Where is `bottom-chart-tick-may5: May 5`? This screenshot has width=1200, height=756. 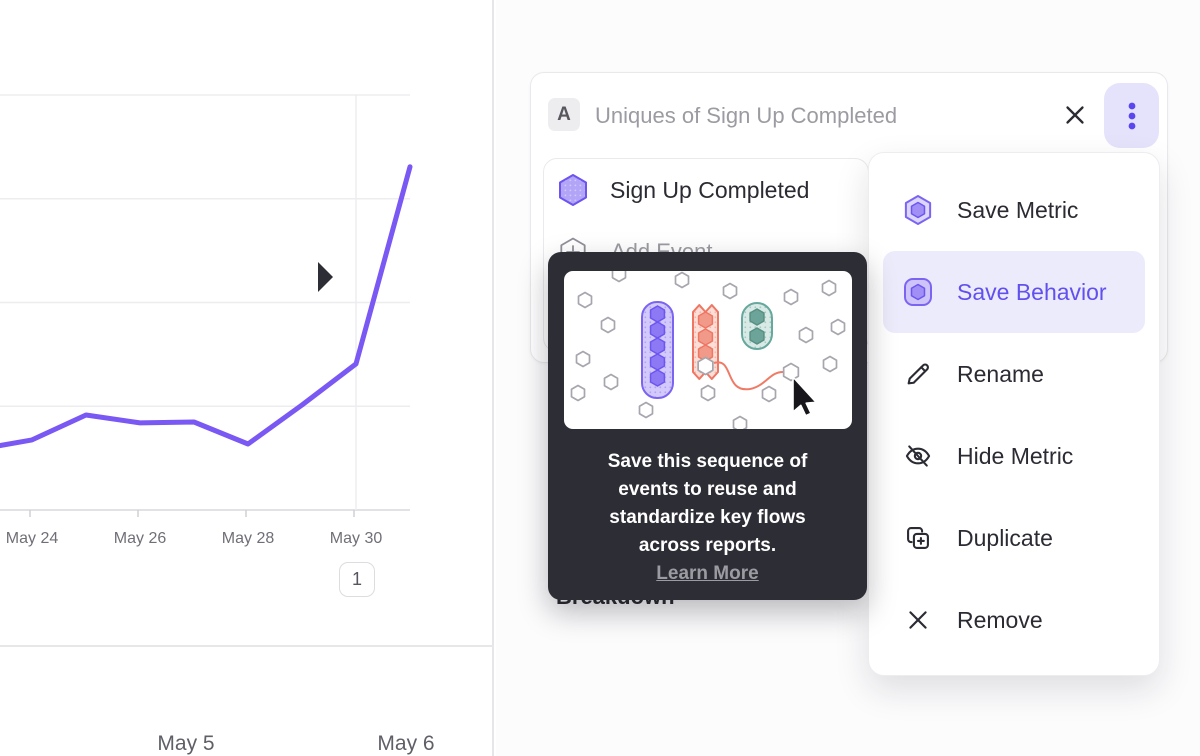
bottom-chart-tick-may5: May 5 is located at coordinates (186, 743).